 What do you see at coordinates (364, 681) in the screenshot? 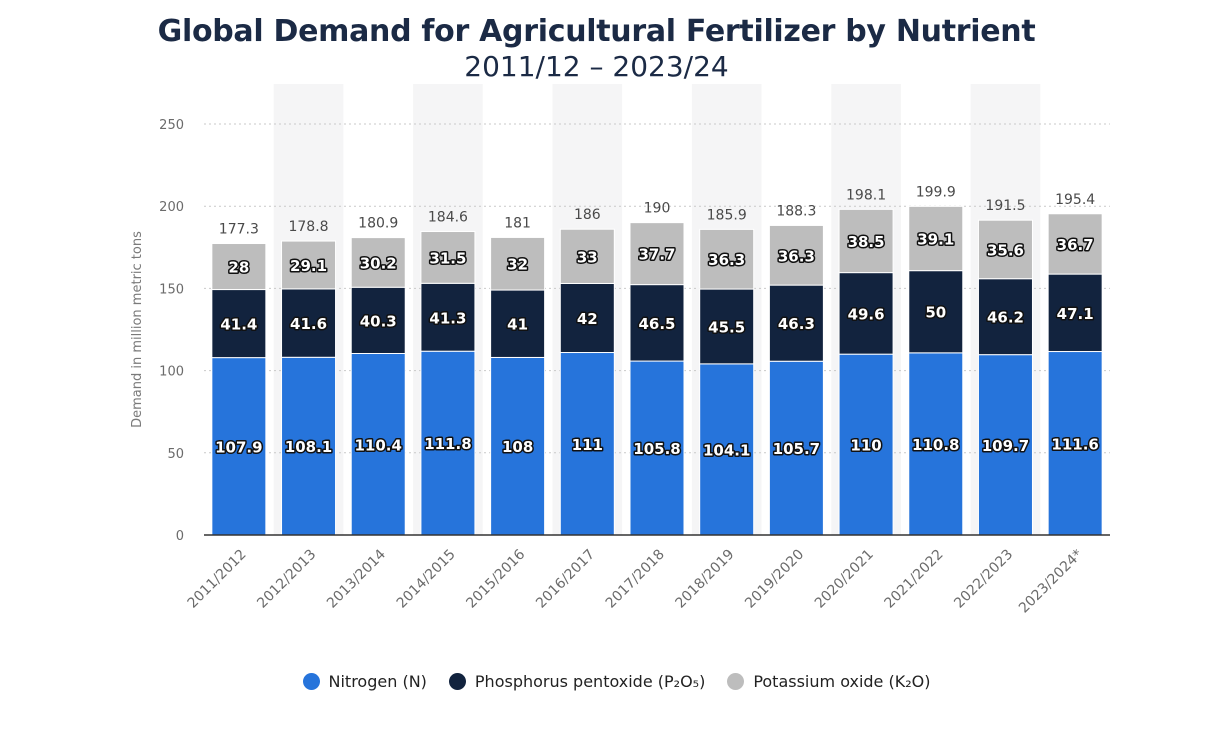
I see `legend-item-nitrogen: Nitrogen (N)` at bounding box center [364, 681].